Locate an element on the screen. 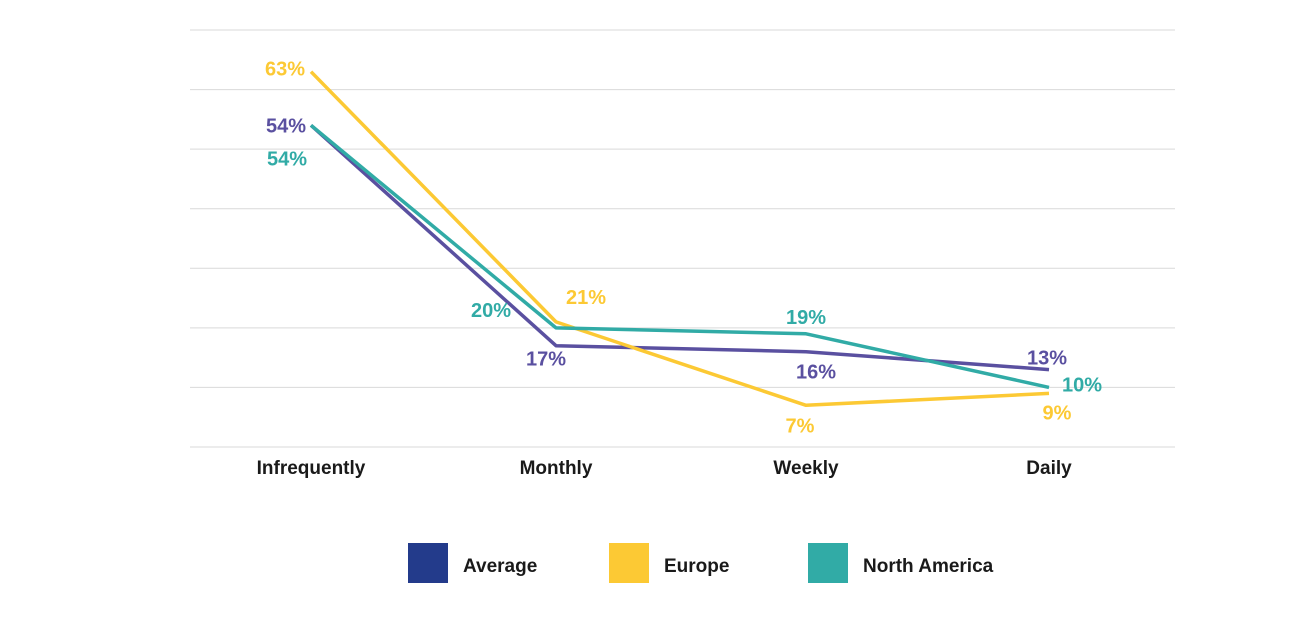 Image resolution: width=1310 pixels, height=635 pixels. data-label: 10% is located at coordinates (1082, 385).